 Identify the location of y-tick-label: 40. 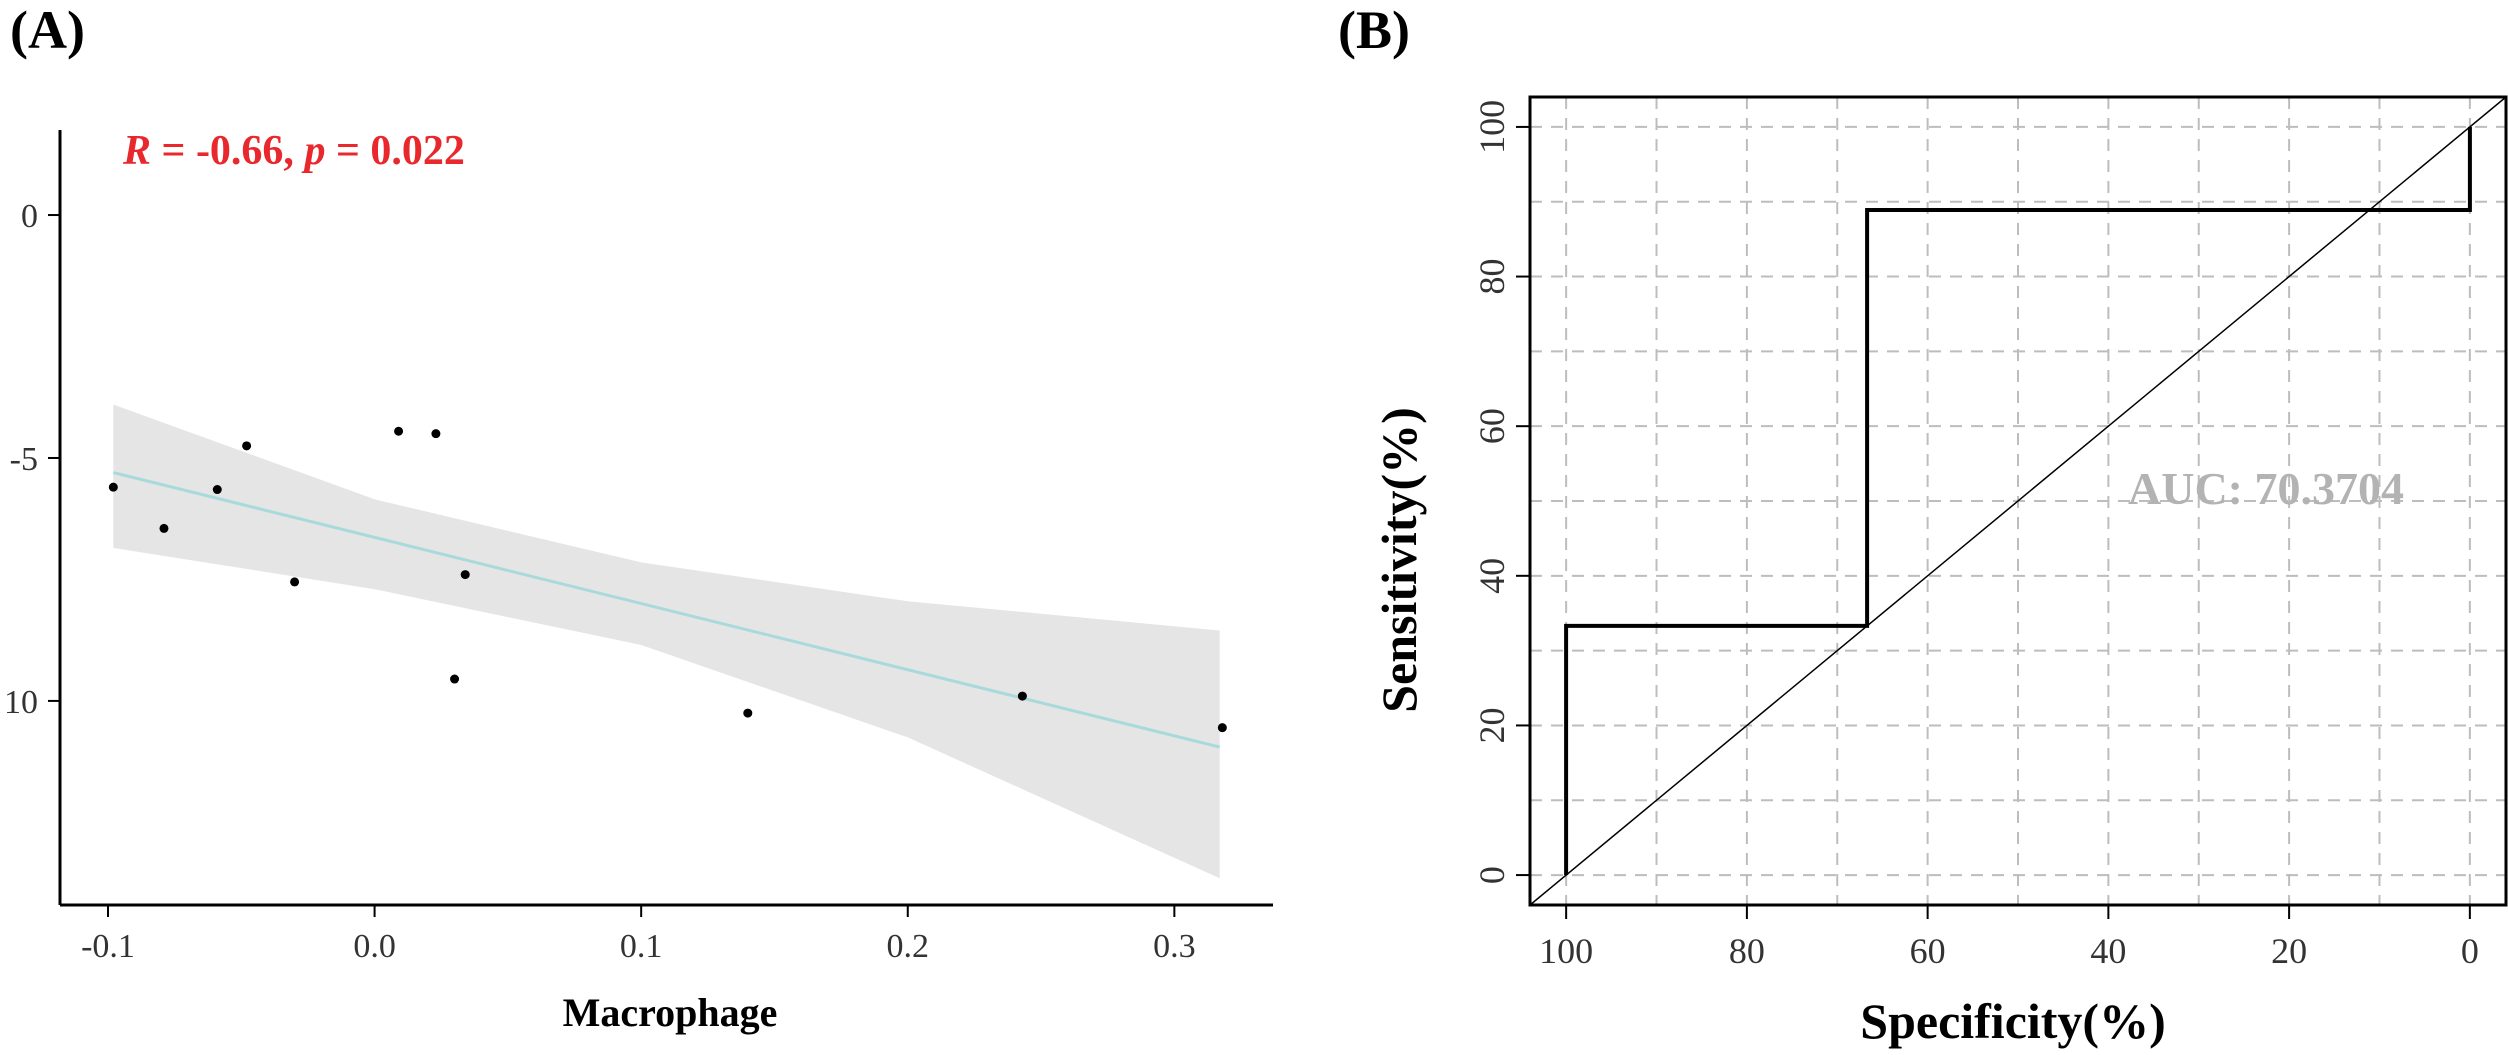
(1492, 576).